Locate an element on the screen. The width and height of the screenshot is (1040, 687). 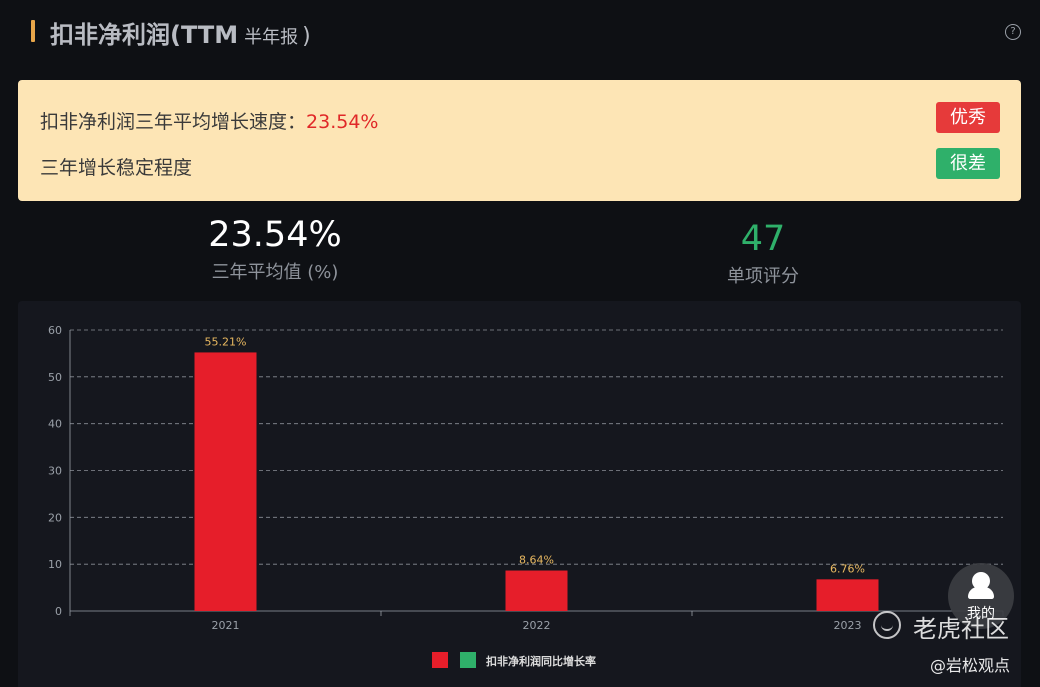
score-stat: 47 单项评分 is located at coordinates (763, 252).